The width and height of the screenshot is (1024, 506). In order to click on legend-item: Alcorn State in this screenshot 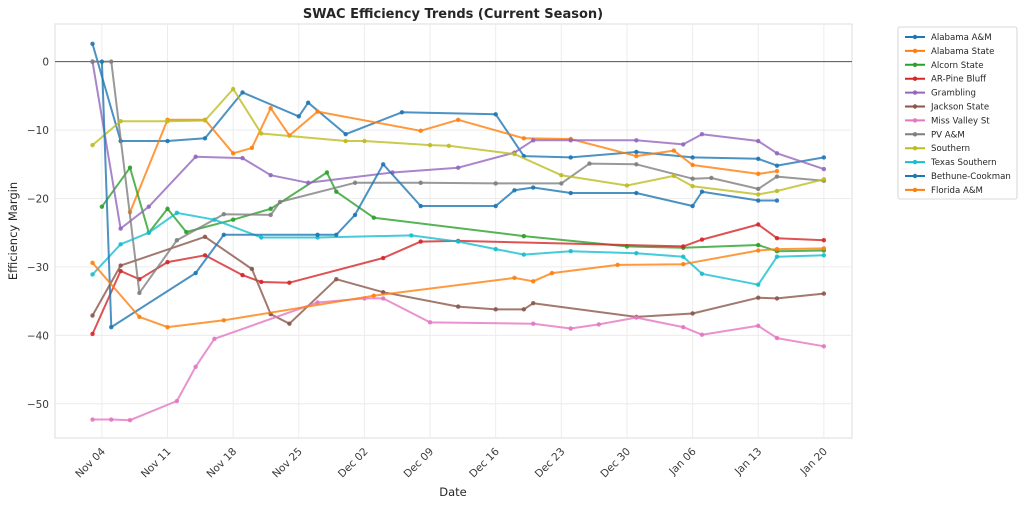, I will do `click(944, 66)`.